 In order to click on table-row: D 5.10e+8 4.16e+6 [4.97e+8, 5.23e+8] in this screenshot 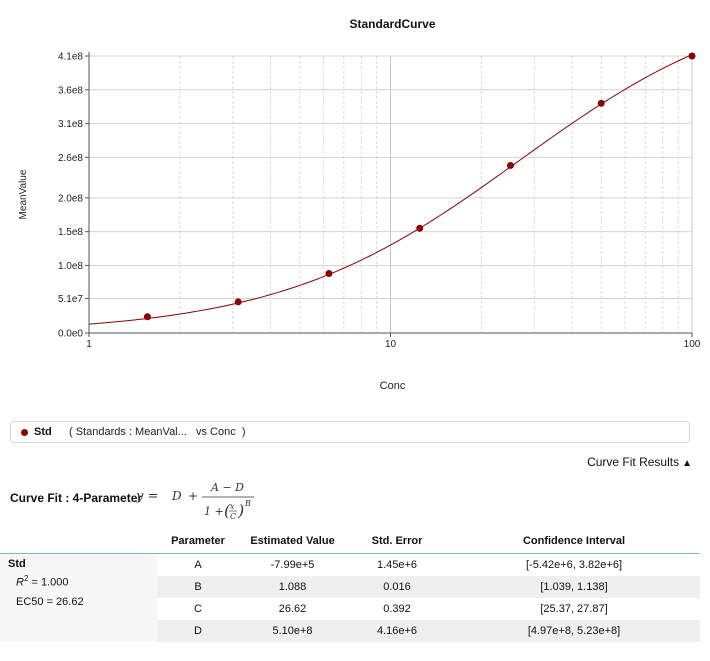, I will do `click(350, 631)`.